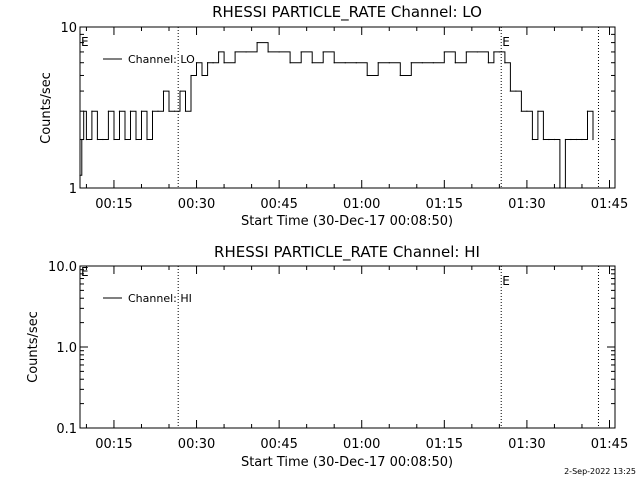 This screenshot has height=480, width=640. What do you see at coordinates (347, 252) in the screenshot?
I see `chart-hi-title: RHESSI PARTICLE_RATE Channel: HI` at bounding box center [347, 252].